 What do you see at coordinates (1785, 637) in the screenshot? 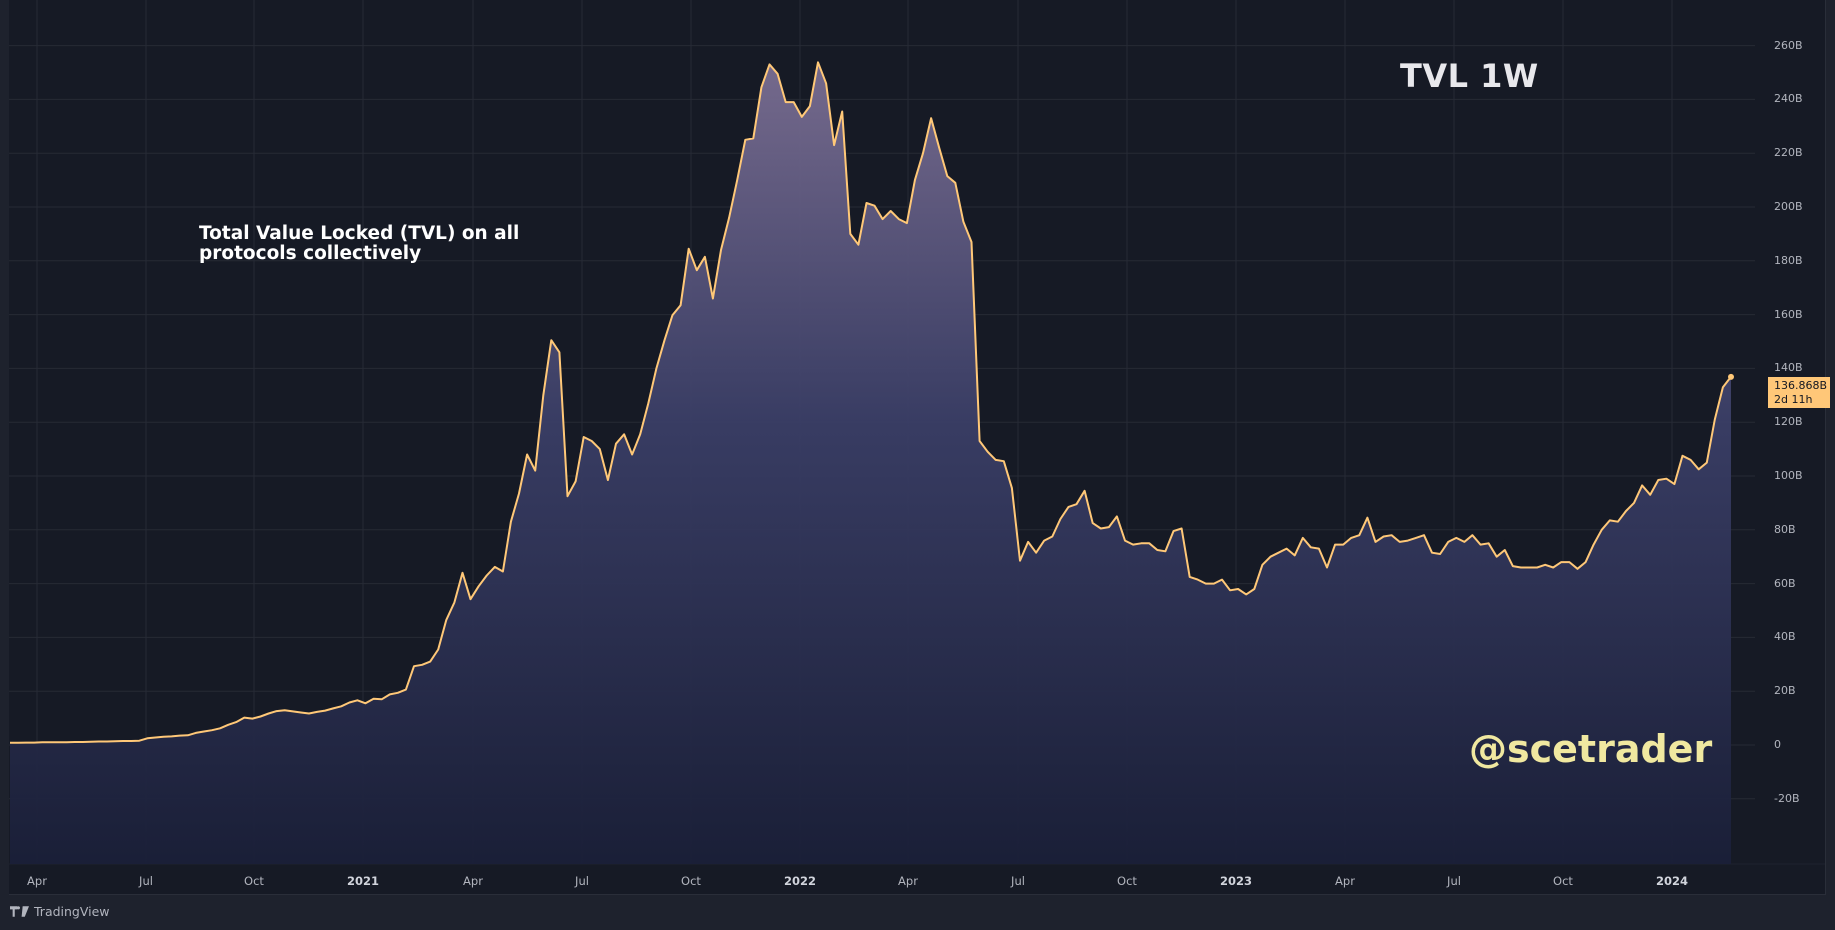
I see `y-tick-label: 40B` at bounding box center [1785, 637].